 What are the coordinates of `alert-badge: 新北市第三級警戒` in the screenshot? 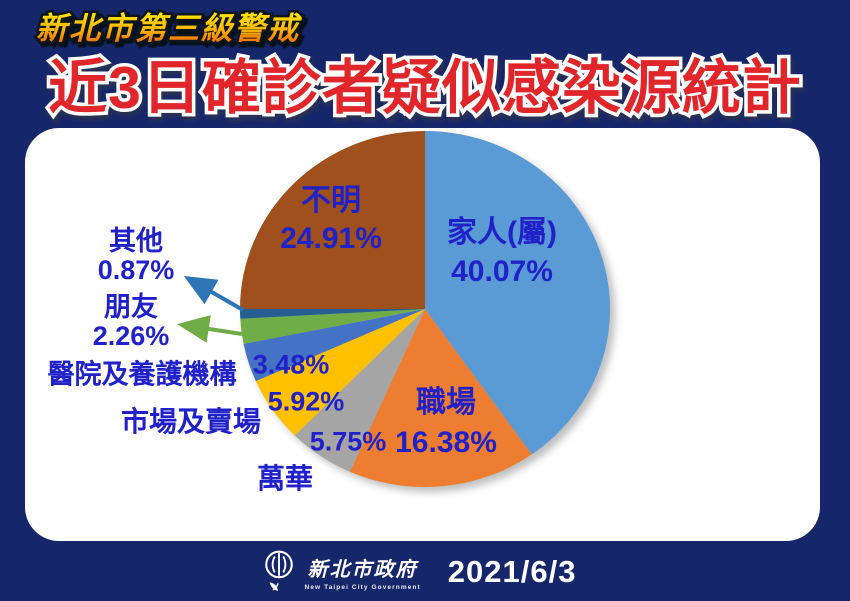 It's located at (169, 29).